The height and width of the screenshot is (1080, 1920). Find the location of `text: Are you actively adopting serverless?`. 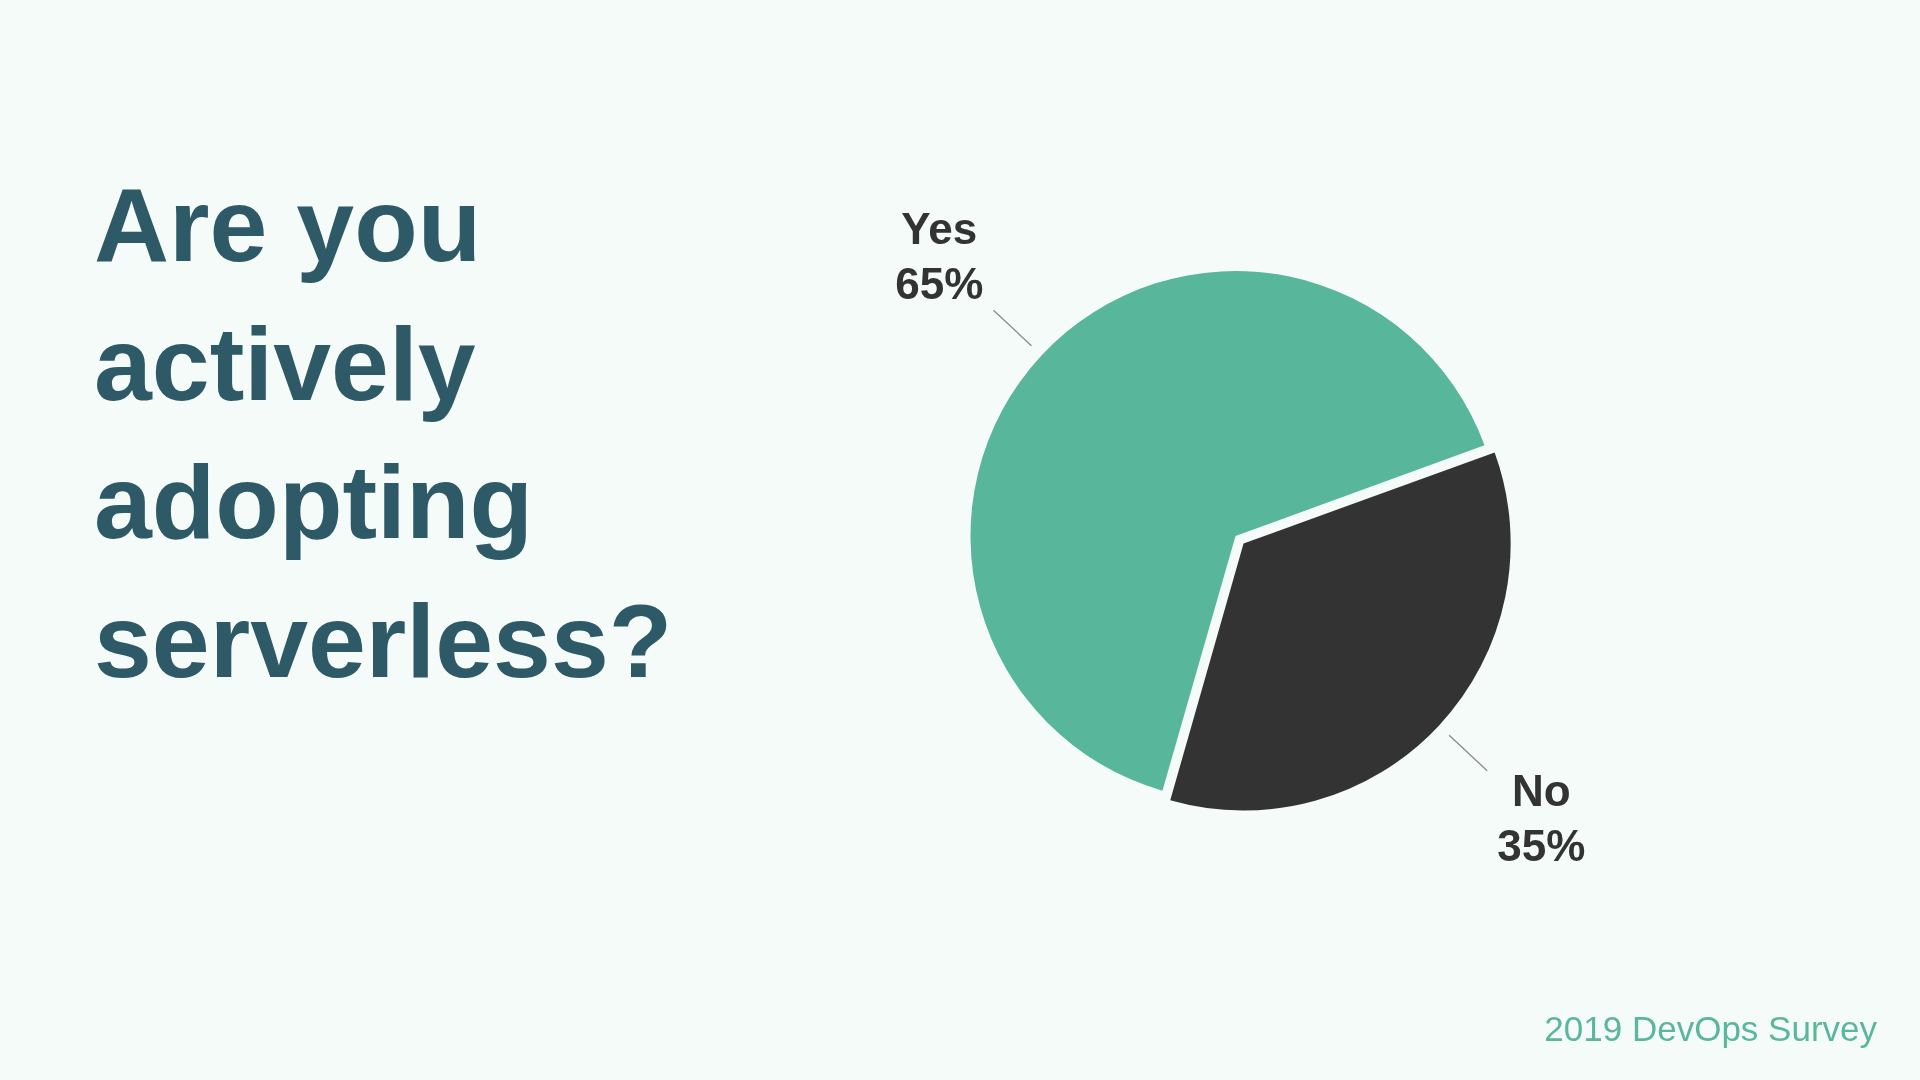

text: Are you actively adopting serverless? is located at coordinates (384, 433).